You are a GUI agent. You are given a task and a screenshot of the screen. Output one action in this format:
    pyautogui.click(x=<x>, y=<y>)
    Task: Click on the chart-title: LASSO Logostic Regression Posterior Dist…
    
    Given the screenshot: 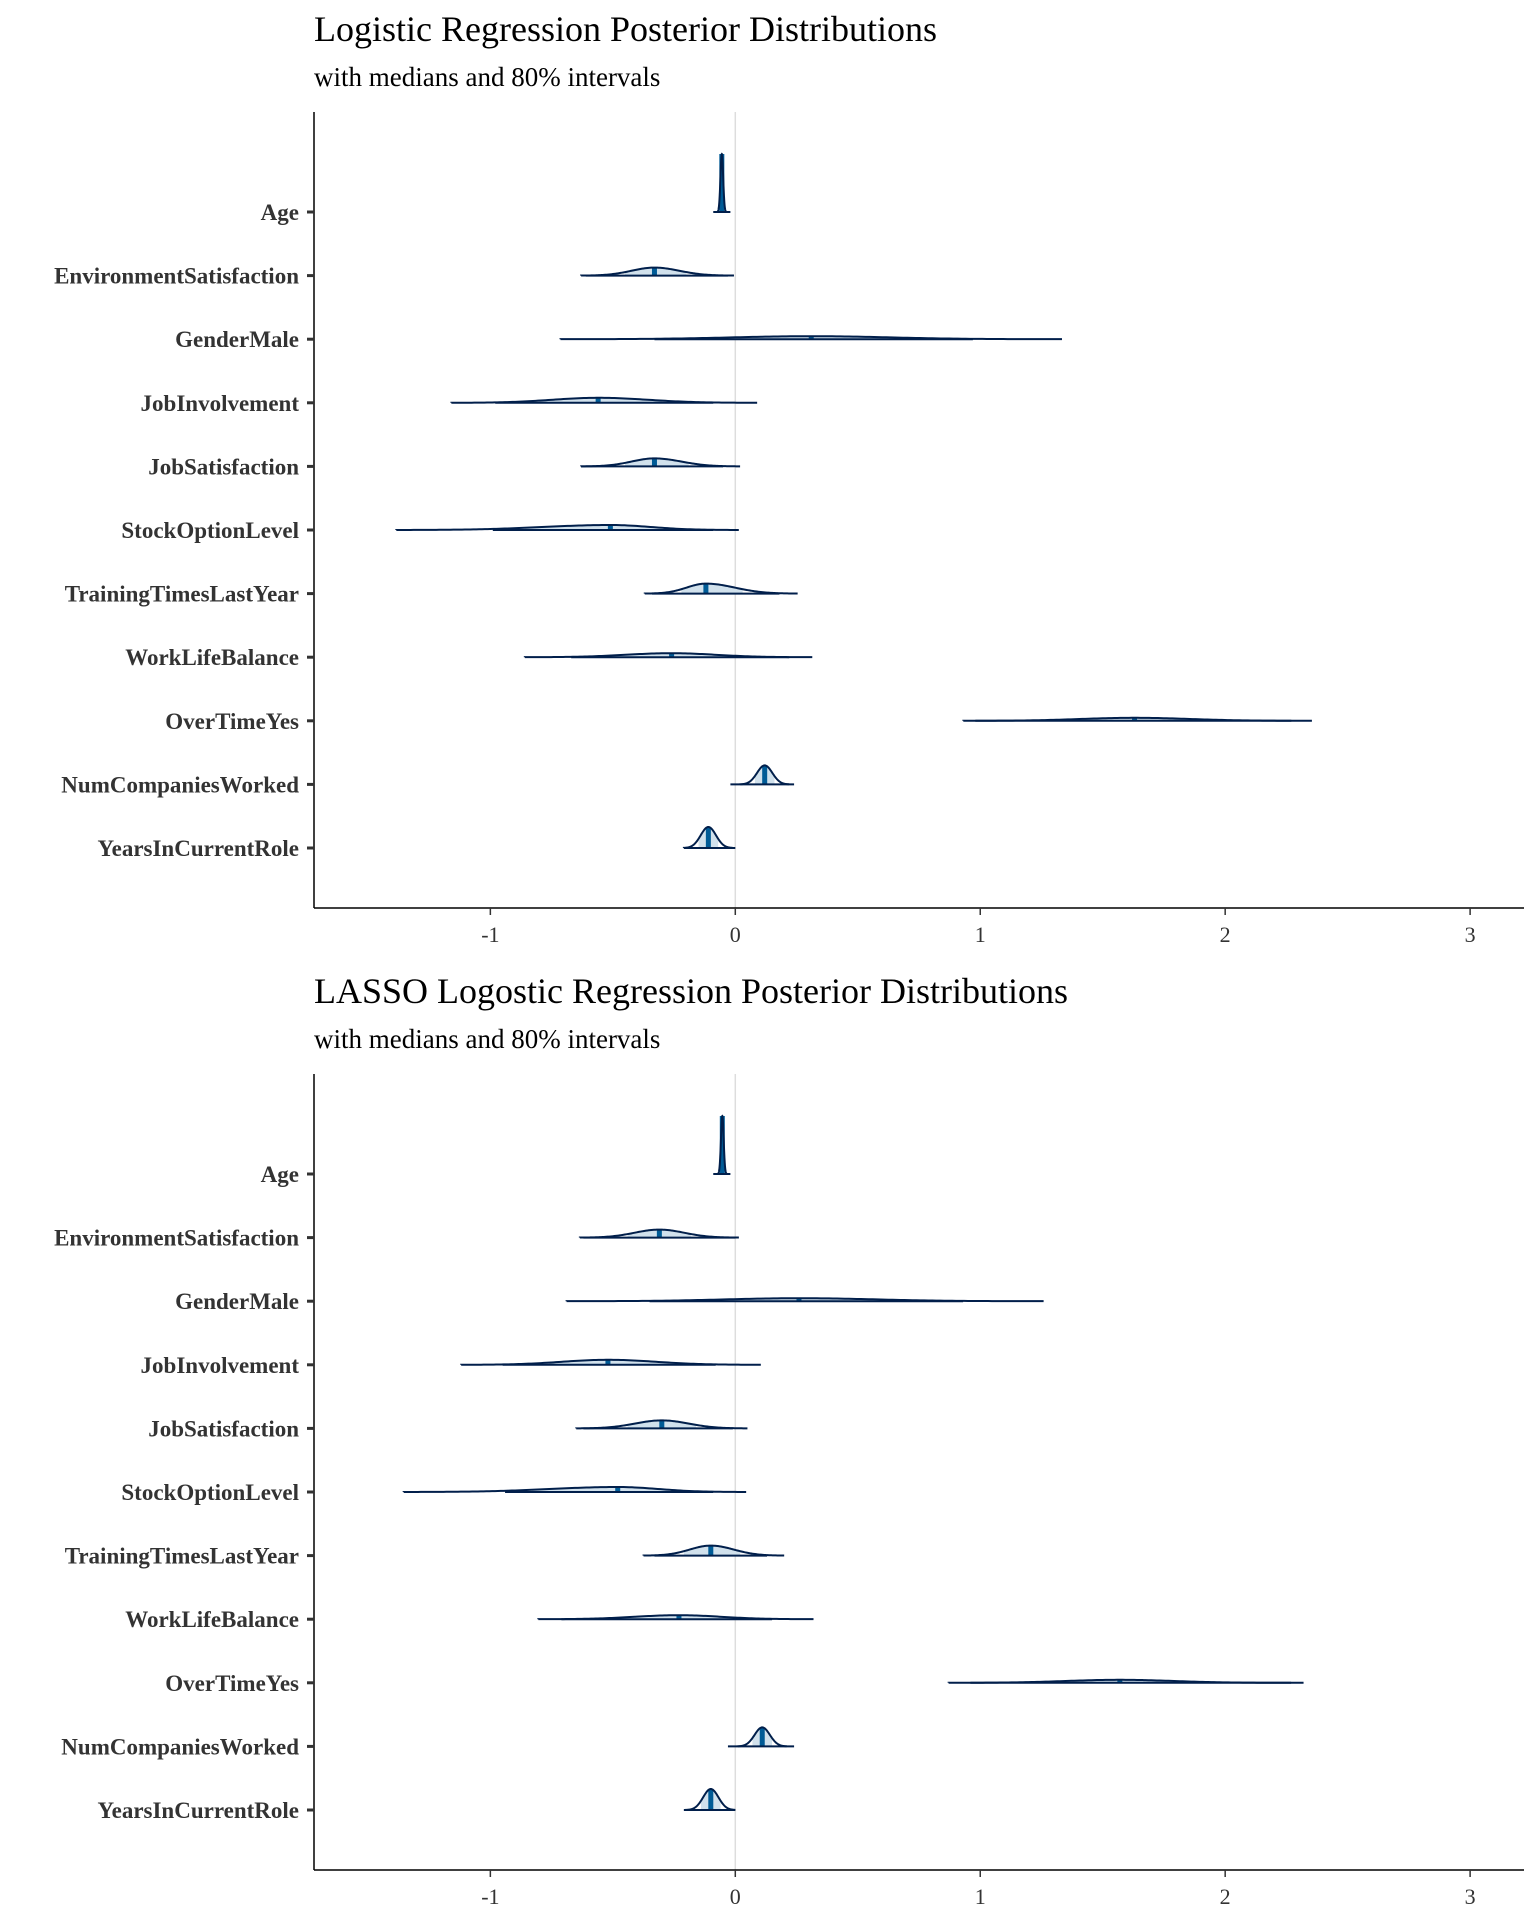 What is the action you would take?
    pyautogui.click(x=691, y=991)
    